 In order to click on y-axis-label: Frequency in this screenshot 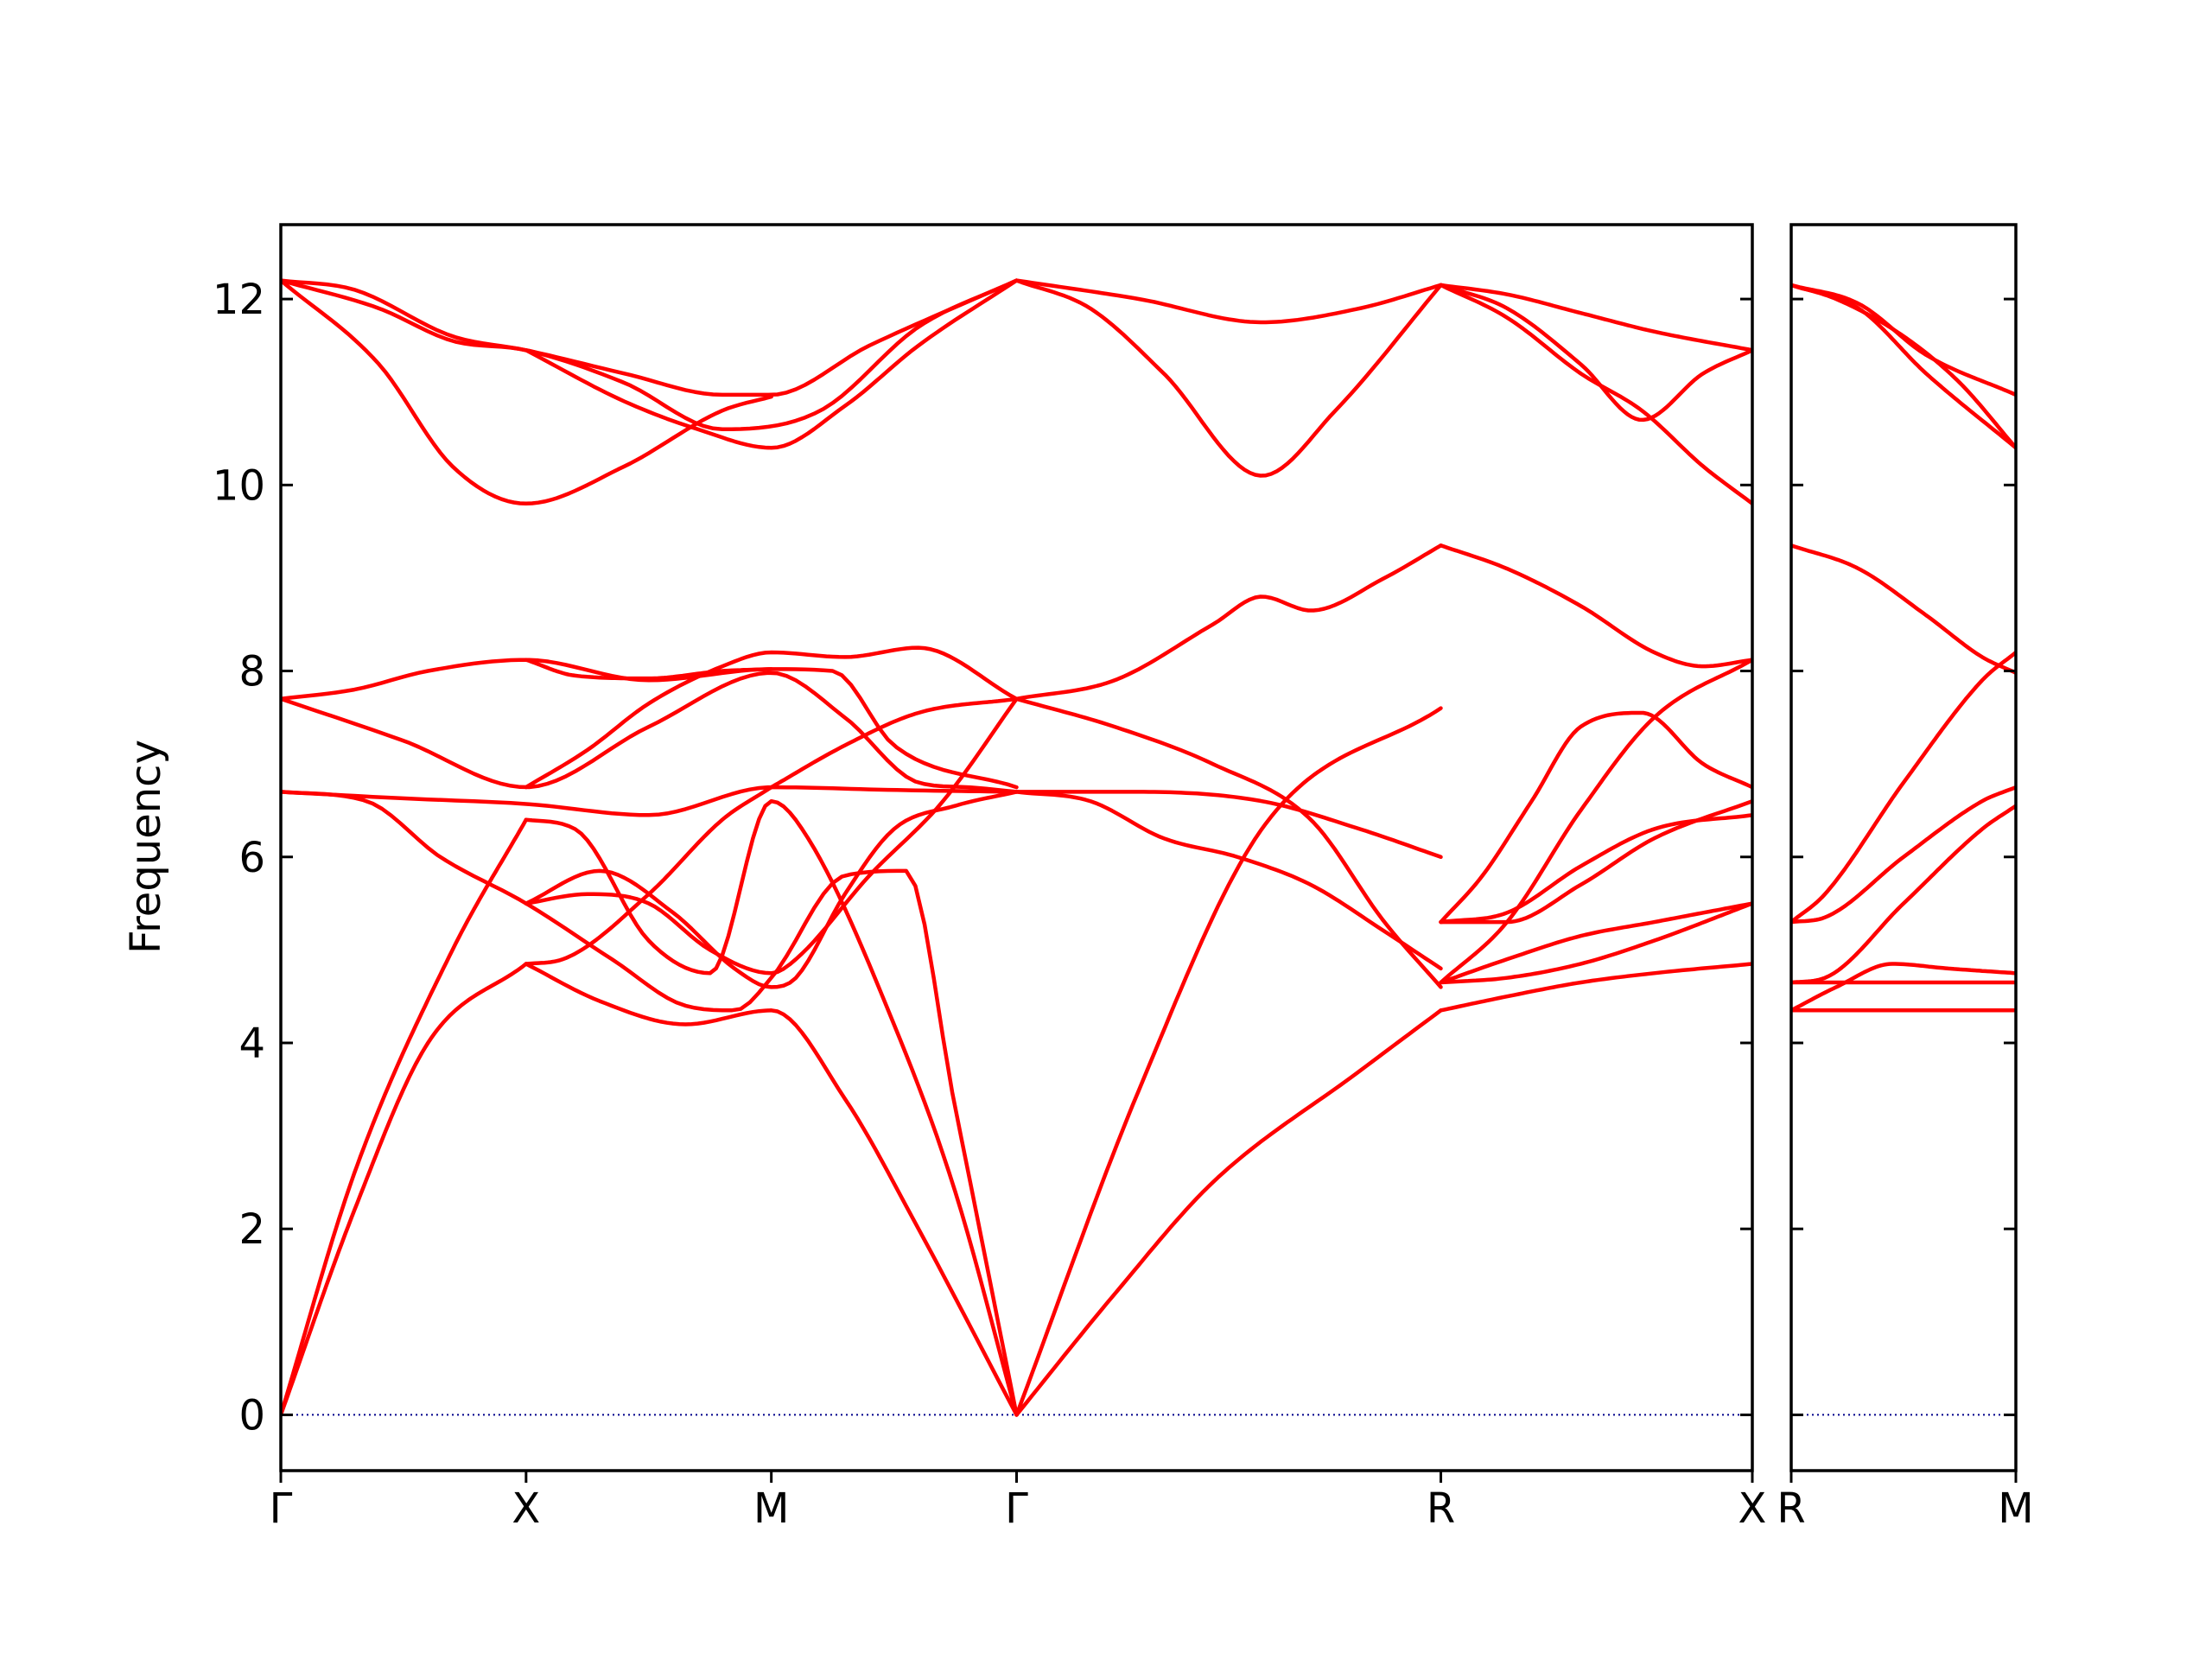, I will do `click(146, 847)`.